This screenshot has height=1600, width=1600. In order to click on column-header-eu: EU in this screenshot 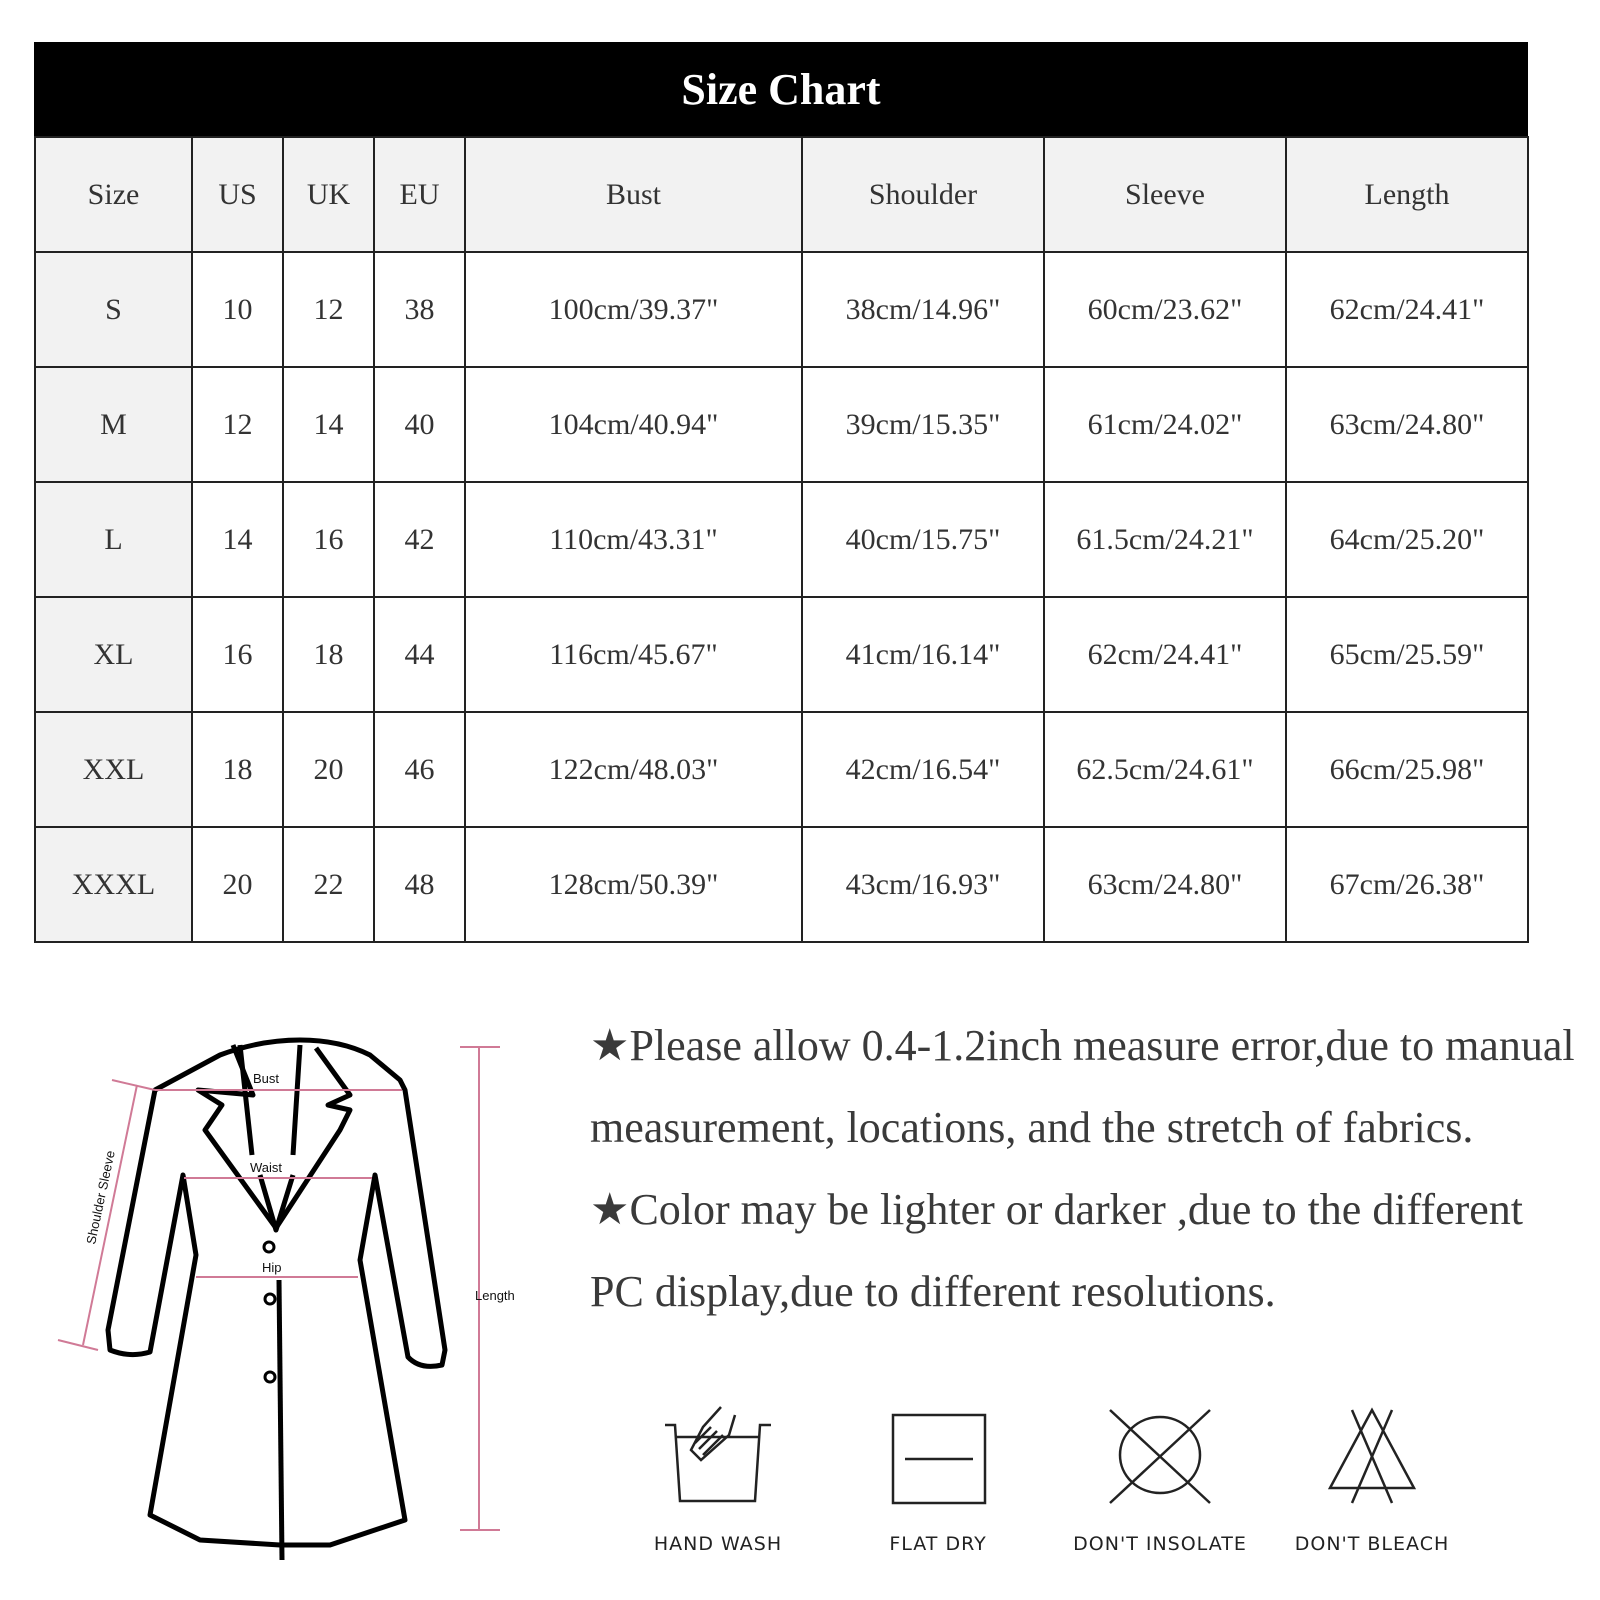, I will do `click(419, 194)`.